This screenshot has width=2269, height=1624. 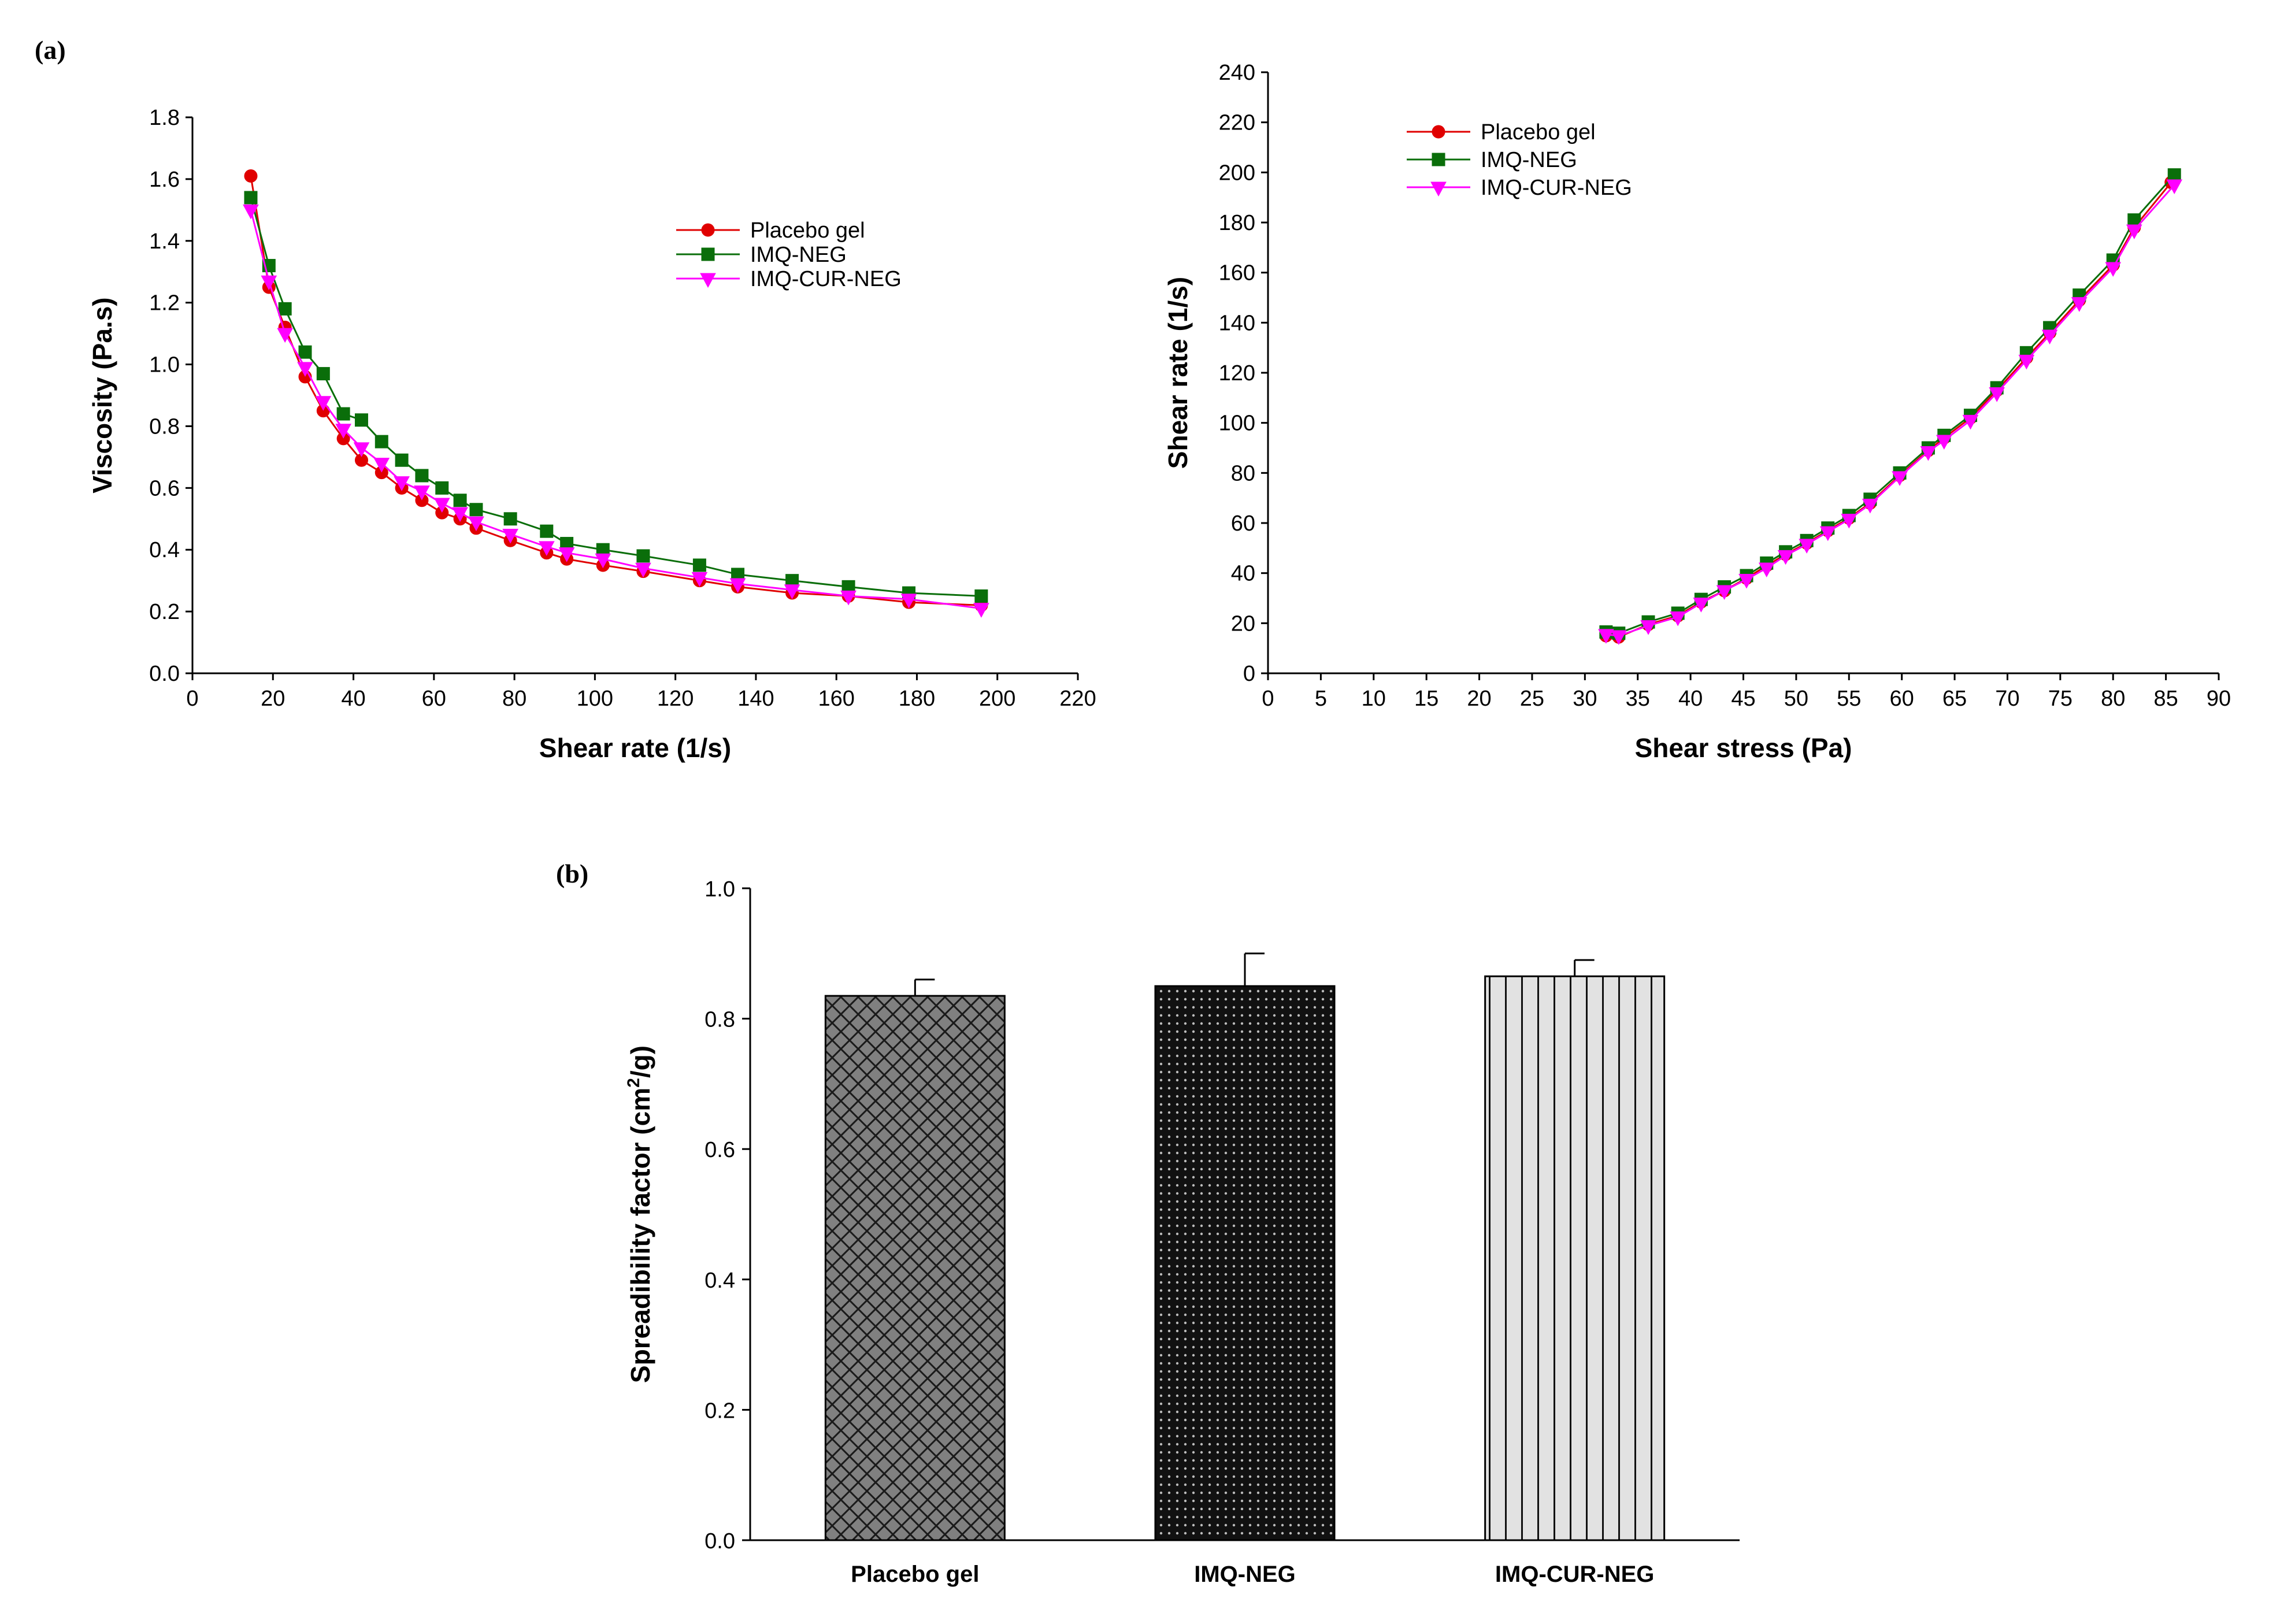 I want to click on x-tick-label: 65, so click(x=1954, y=699).